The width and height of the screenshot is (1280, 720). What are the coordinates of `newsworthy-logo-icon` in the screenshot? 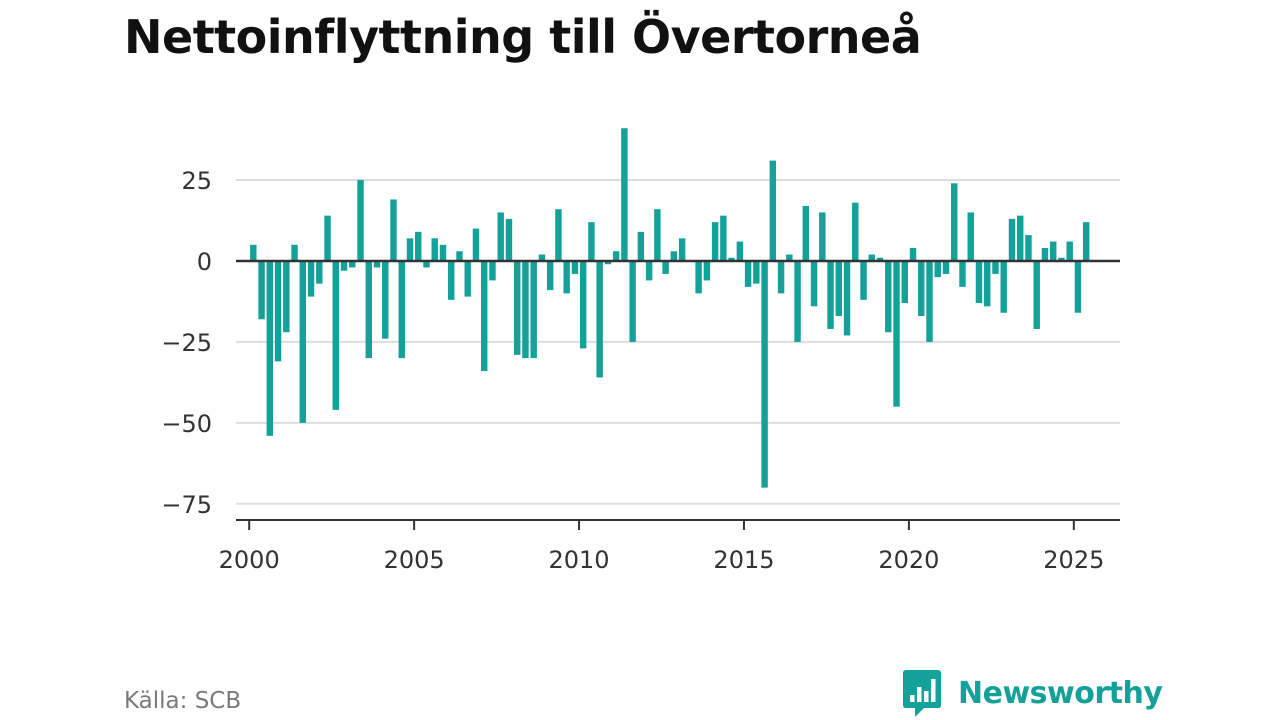 It's located at (922, 693).